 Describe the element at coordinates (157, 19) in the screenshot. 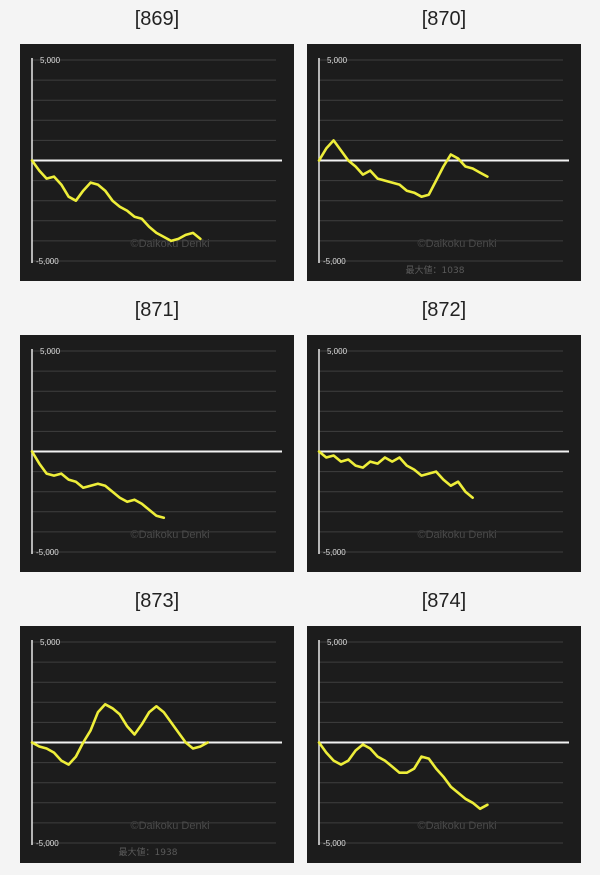

I see `chart-title: [869]` at that location.